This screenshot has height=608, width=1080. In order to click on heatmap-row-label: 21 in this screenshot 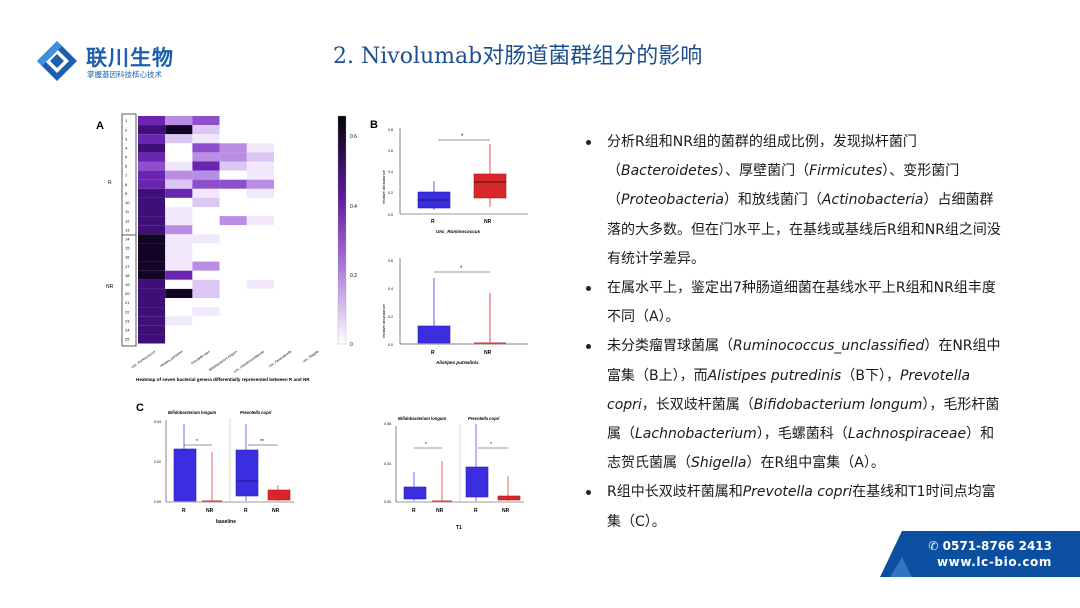, I will do `click(127, 302)`.